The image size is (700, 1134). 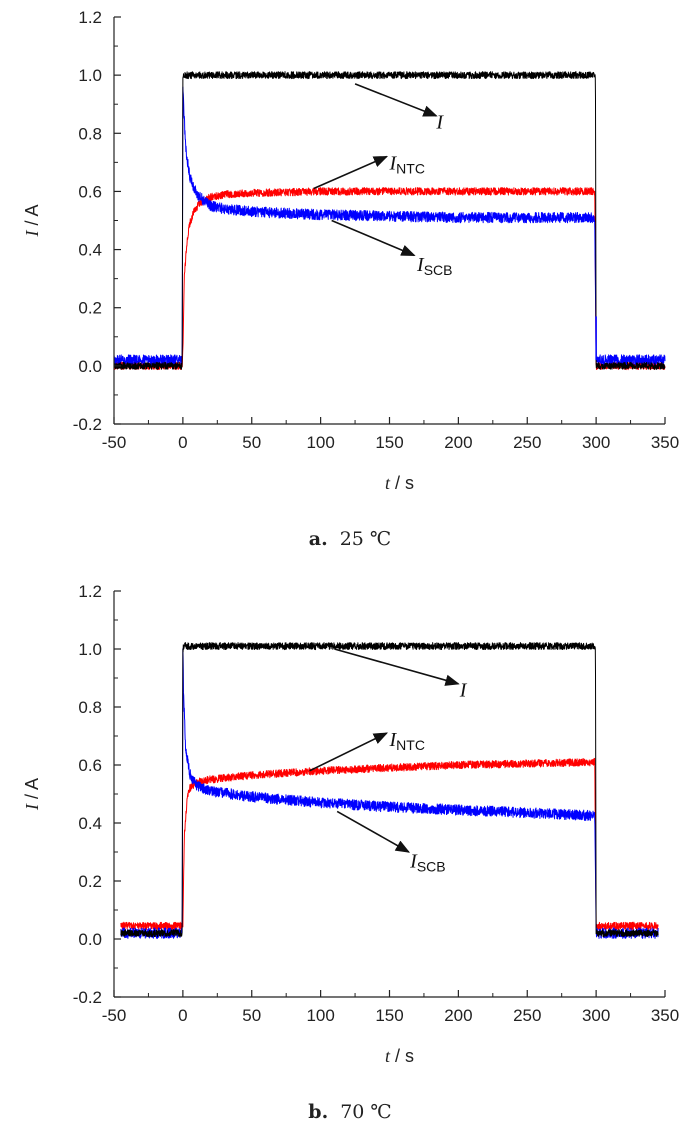 I want to click on series-line-i-ntc, so click(x=389, y=844).